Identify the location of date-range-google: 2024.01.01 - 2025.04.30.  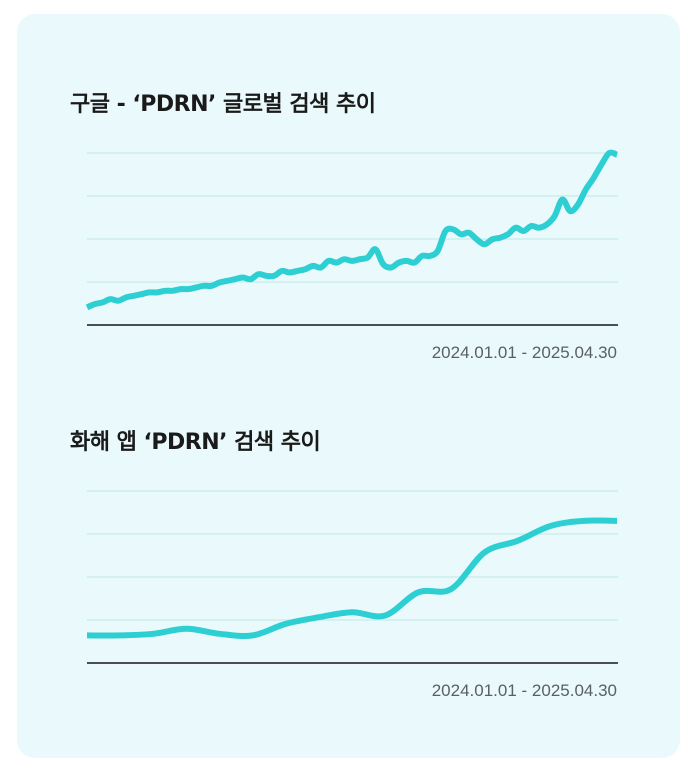
(524, 352).